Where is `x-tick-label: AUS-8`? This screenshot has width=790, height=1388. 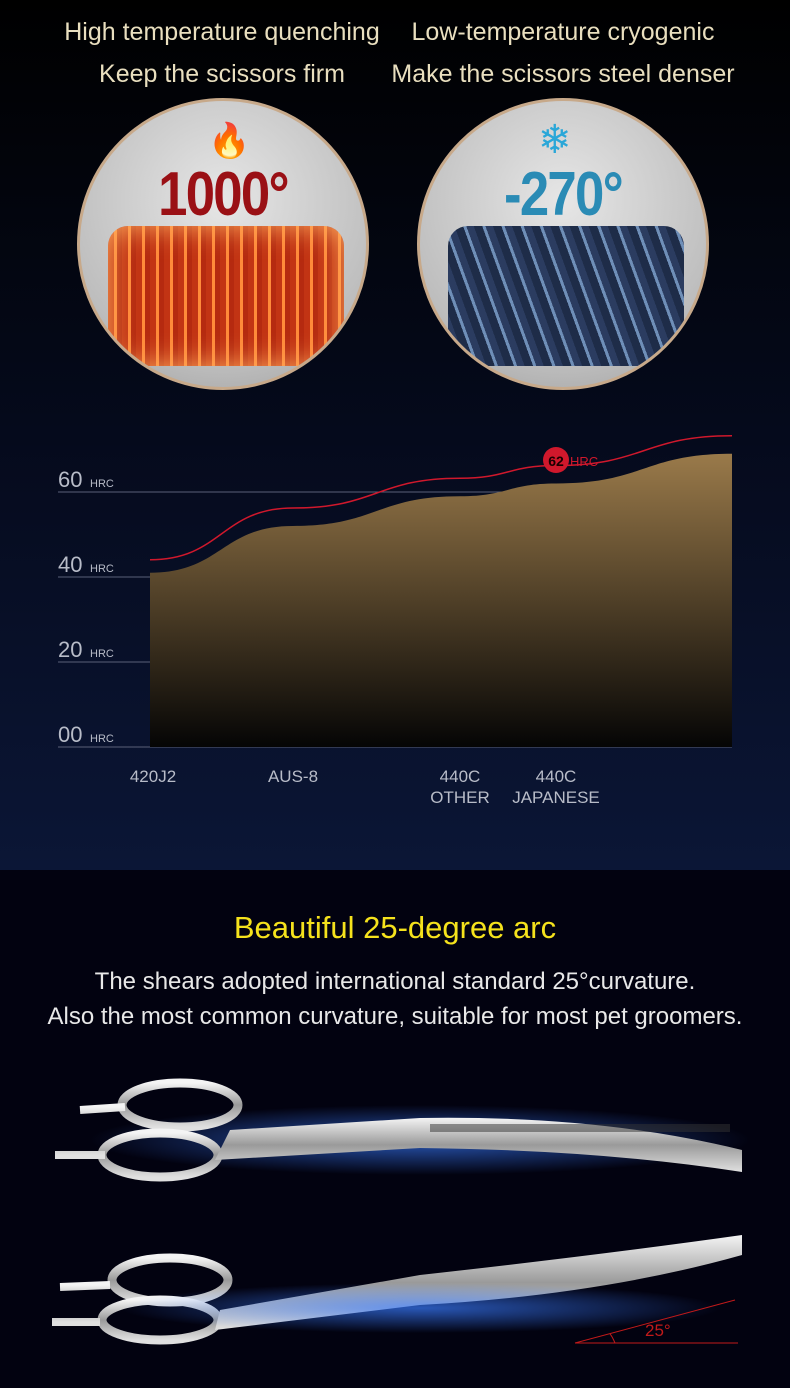
x-tick-label: AUS-8 is located at coordinates (293, 776).